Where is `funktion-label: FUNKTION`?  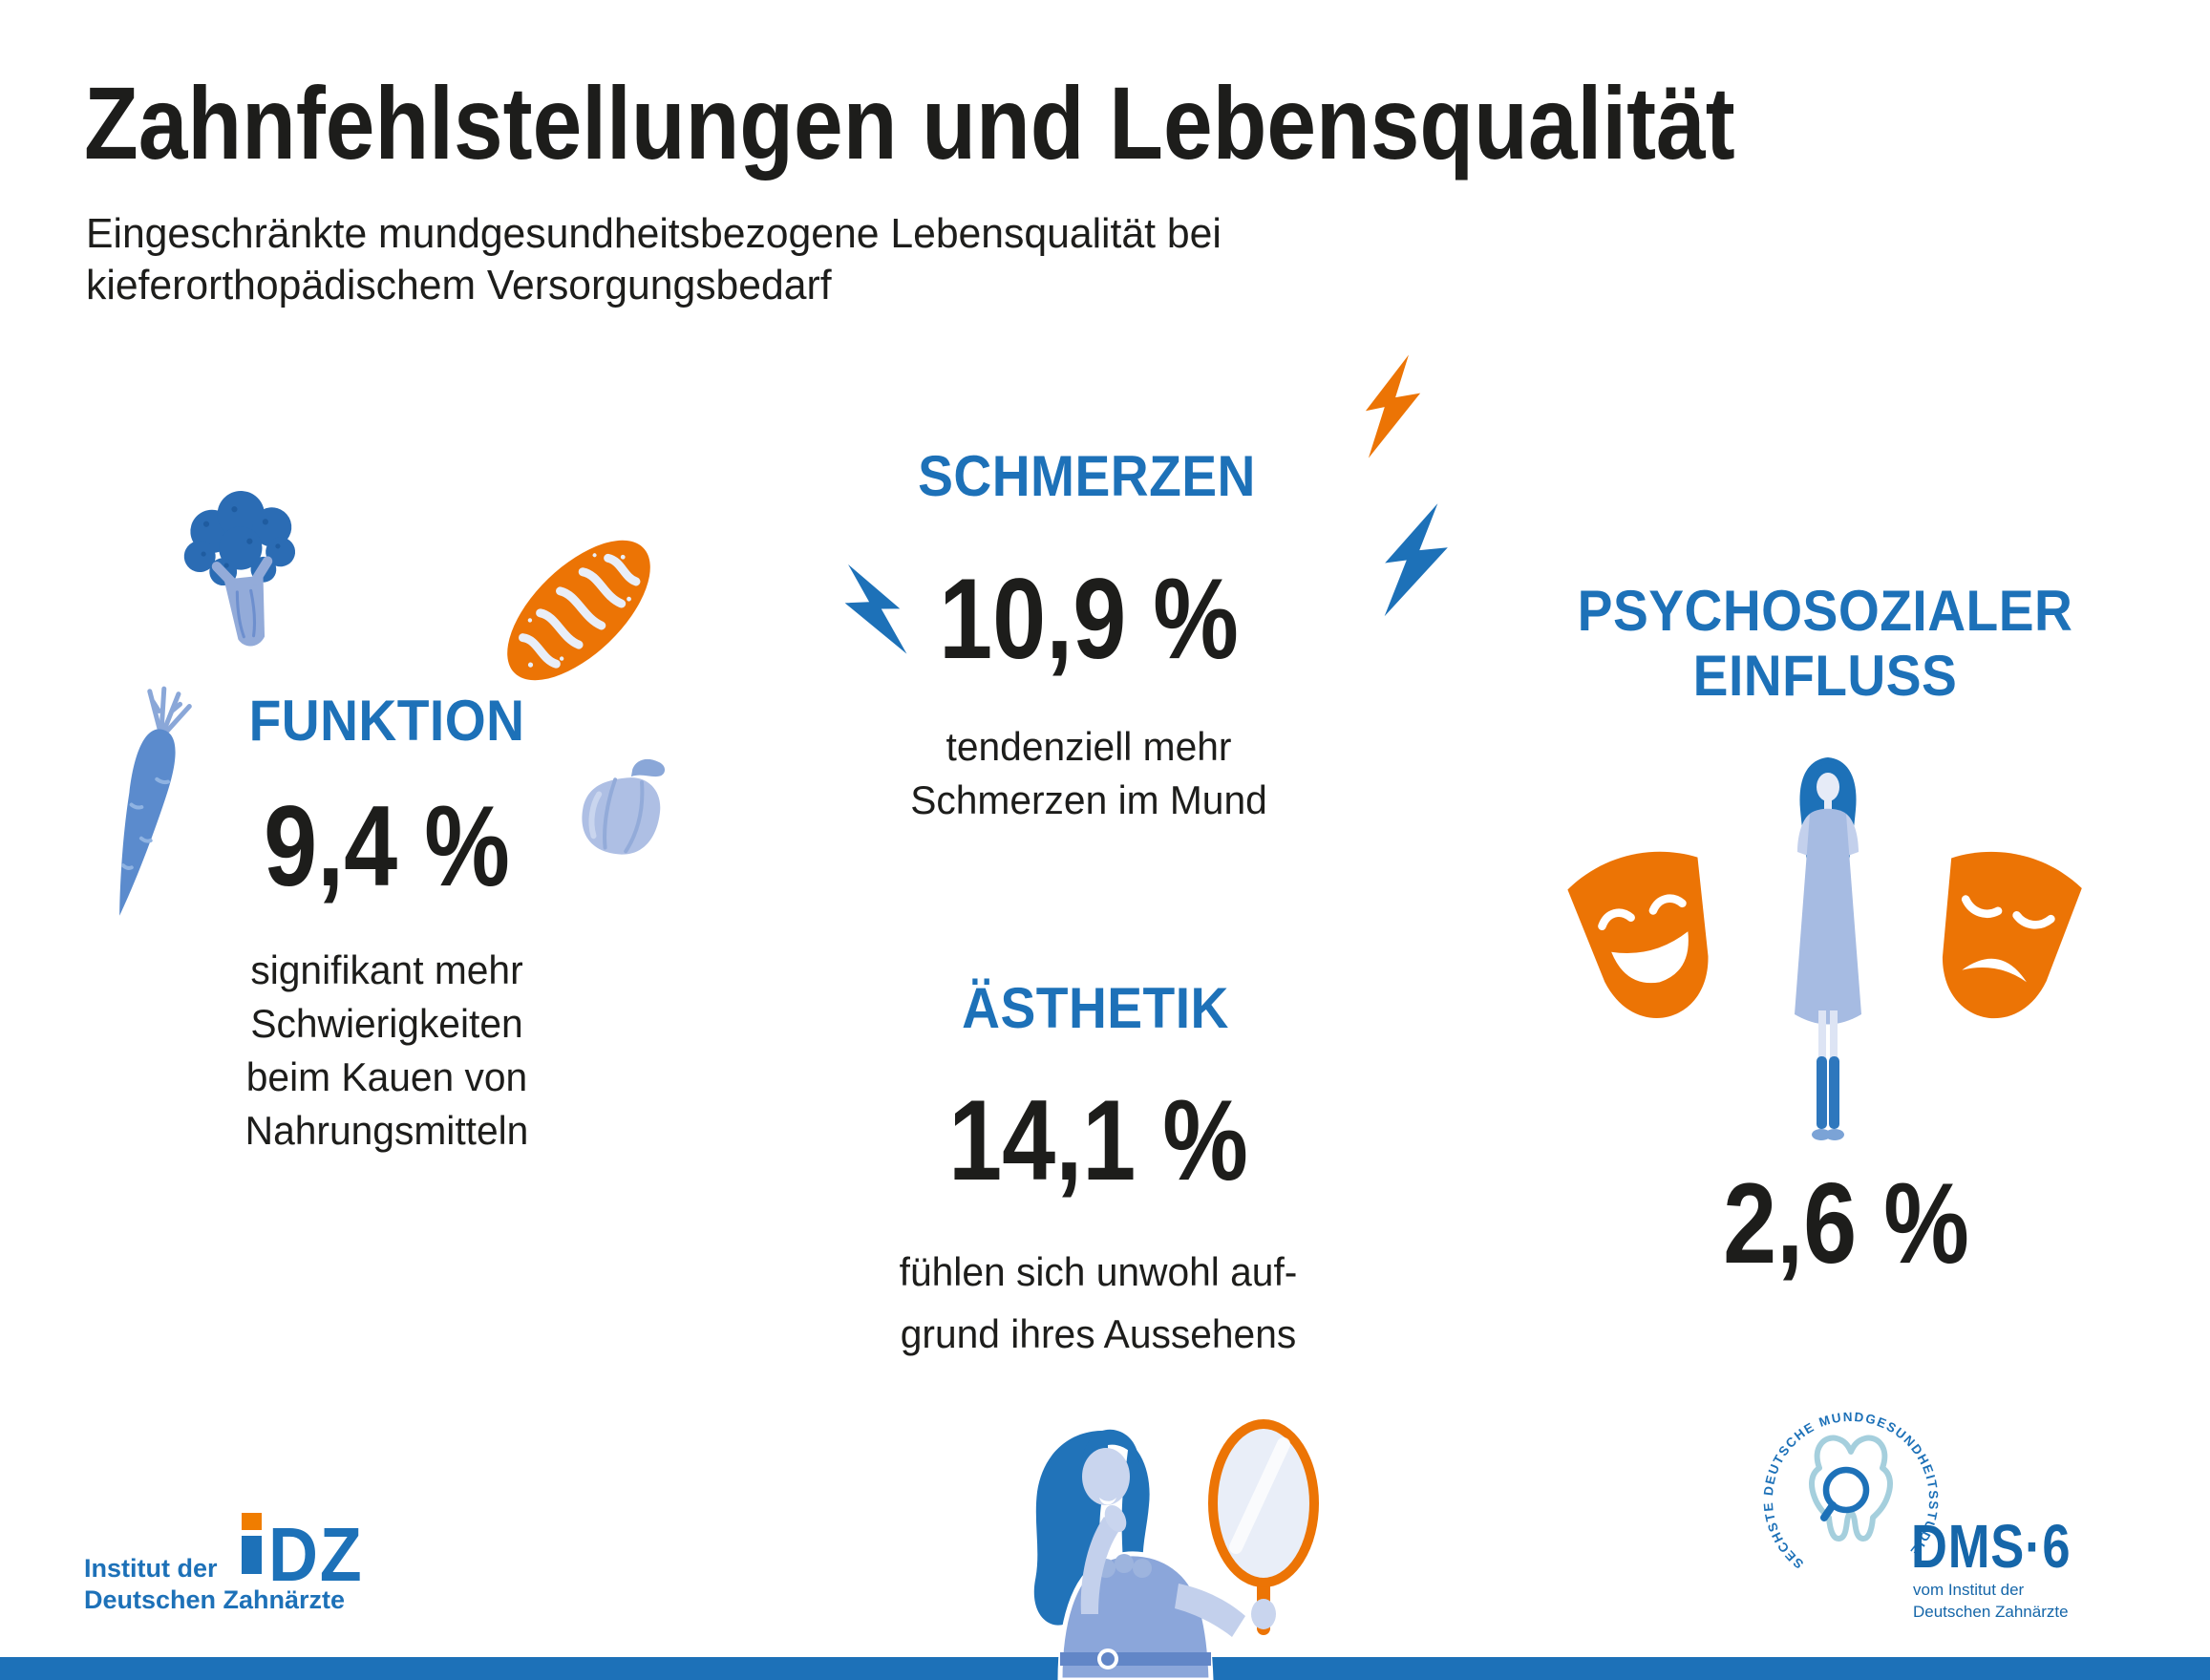
funktion-label: FUNKTION is located at coordinates (386, 721).